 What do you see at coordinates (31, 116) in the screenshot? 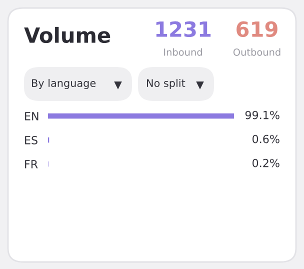
I see `y-tick-label: EN` at bounding box center [31, 116].